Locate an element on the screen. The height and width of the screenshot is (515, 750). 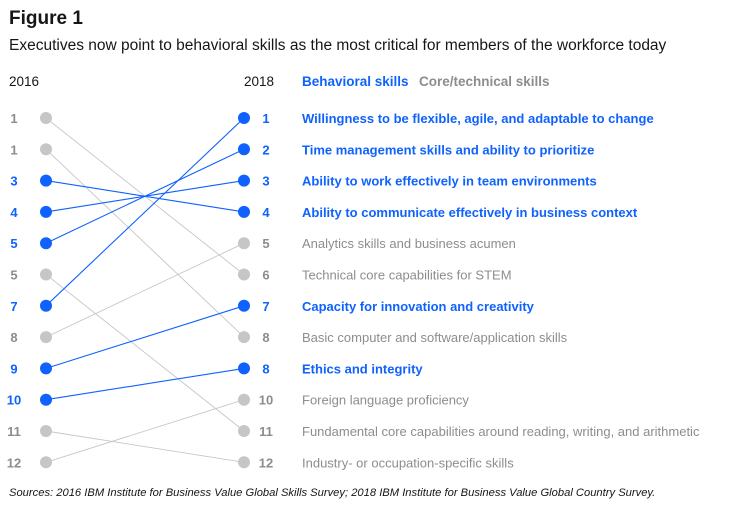
skill-label: Foreign language proficiency is located at coordinates (385, 400).